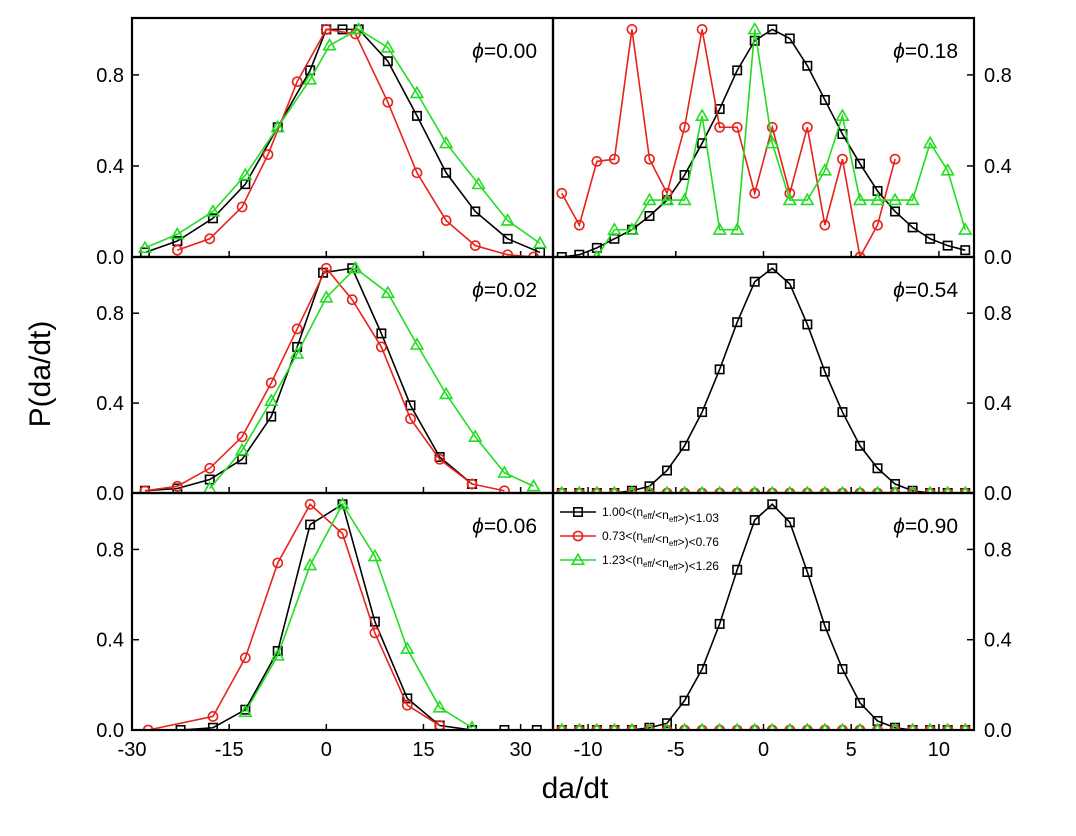 This screenshot has width=1076, height=836. What do you see at coordinates (355, 142) in the screenshot?
I see `series-line-circle` at bounding box center [355, 142].